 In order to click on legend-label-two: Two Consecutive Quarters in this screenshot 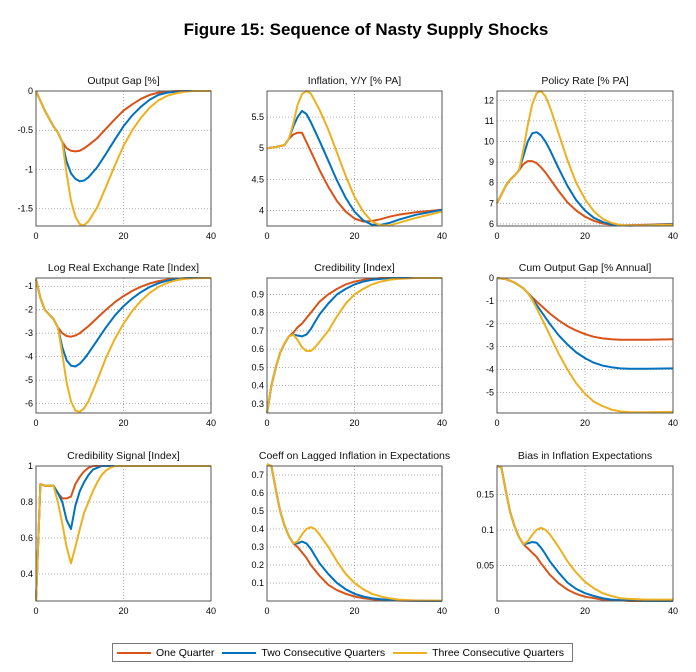, I will do `click(323, 652)`.